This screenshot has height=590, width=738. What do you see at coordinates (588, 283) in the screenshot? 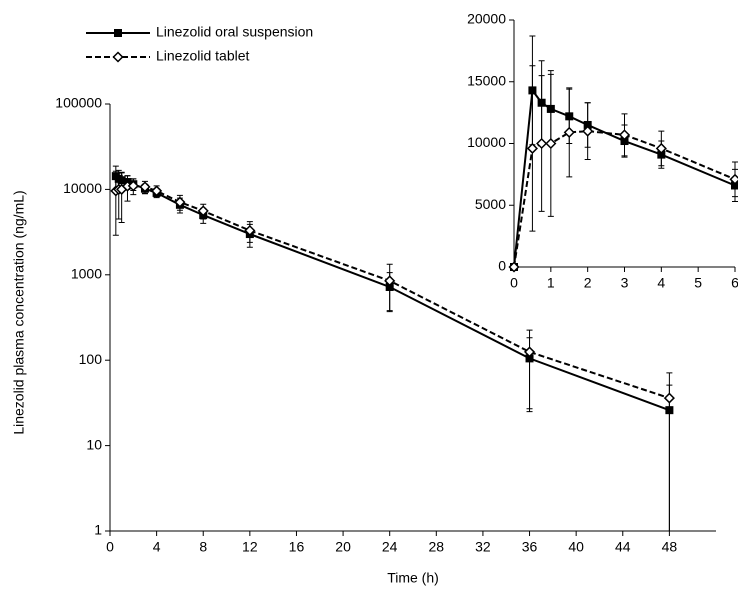
I see `x-tick-label: 2` at bounding box center [588, 283].